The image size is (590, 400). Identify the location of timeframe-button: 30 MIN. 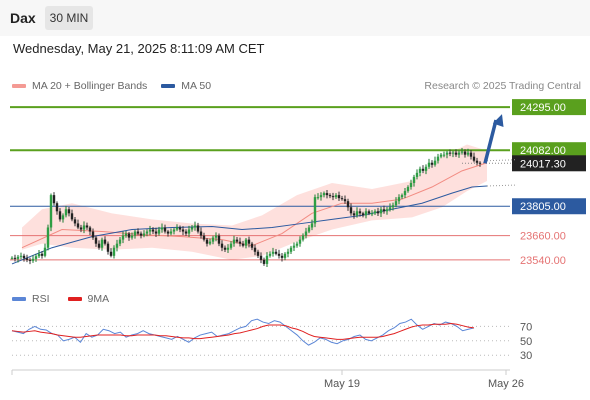
(69, 18).